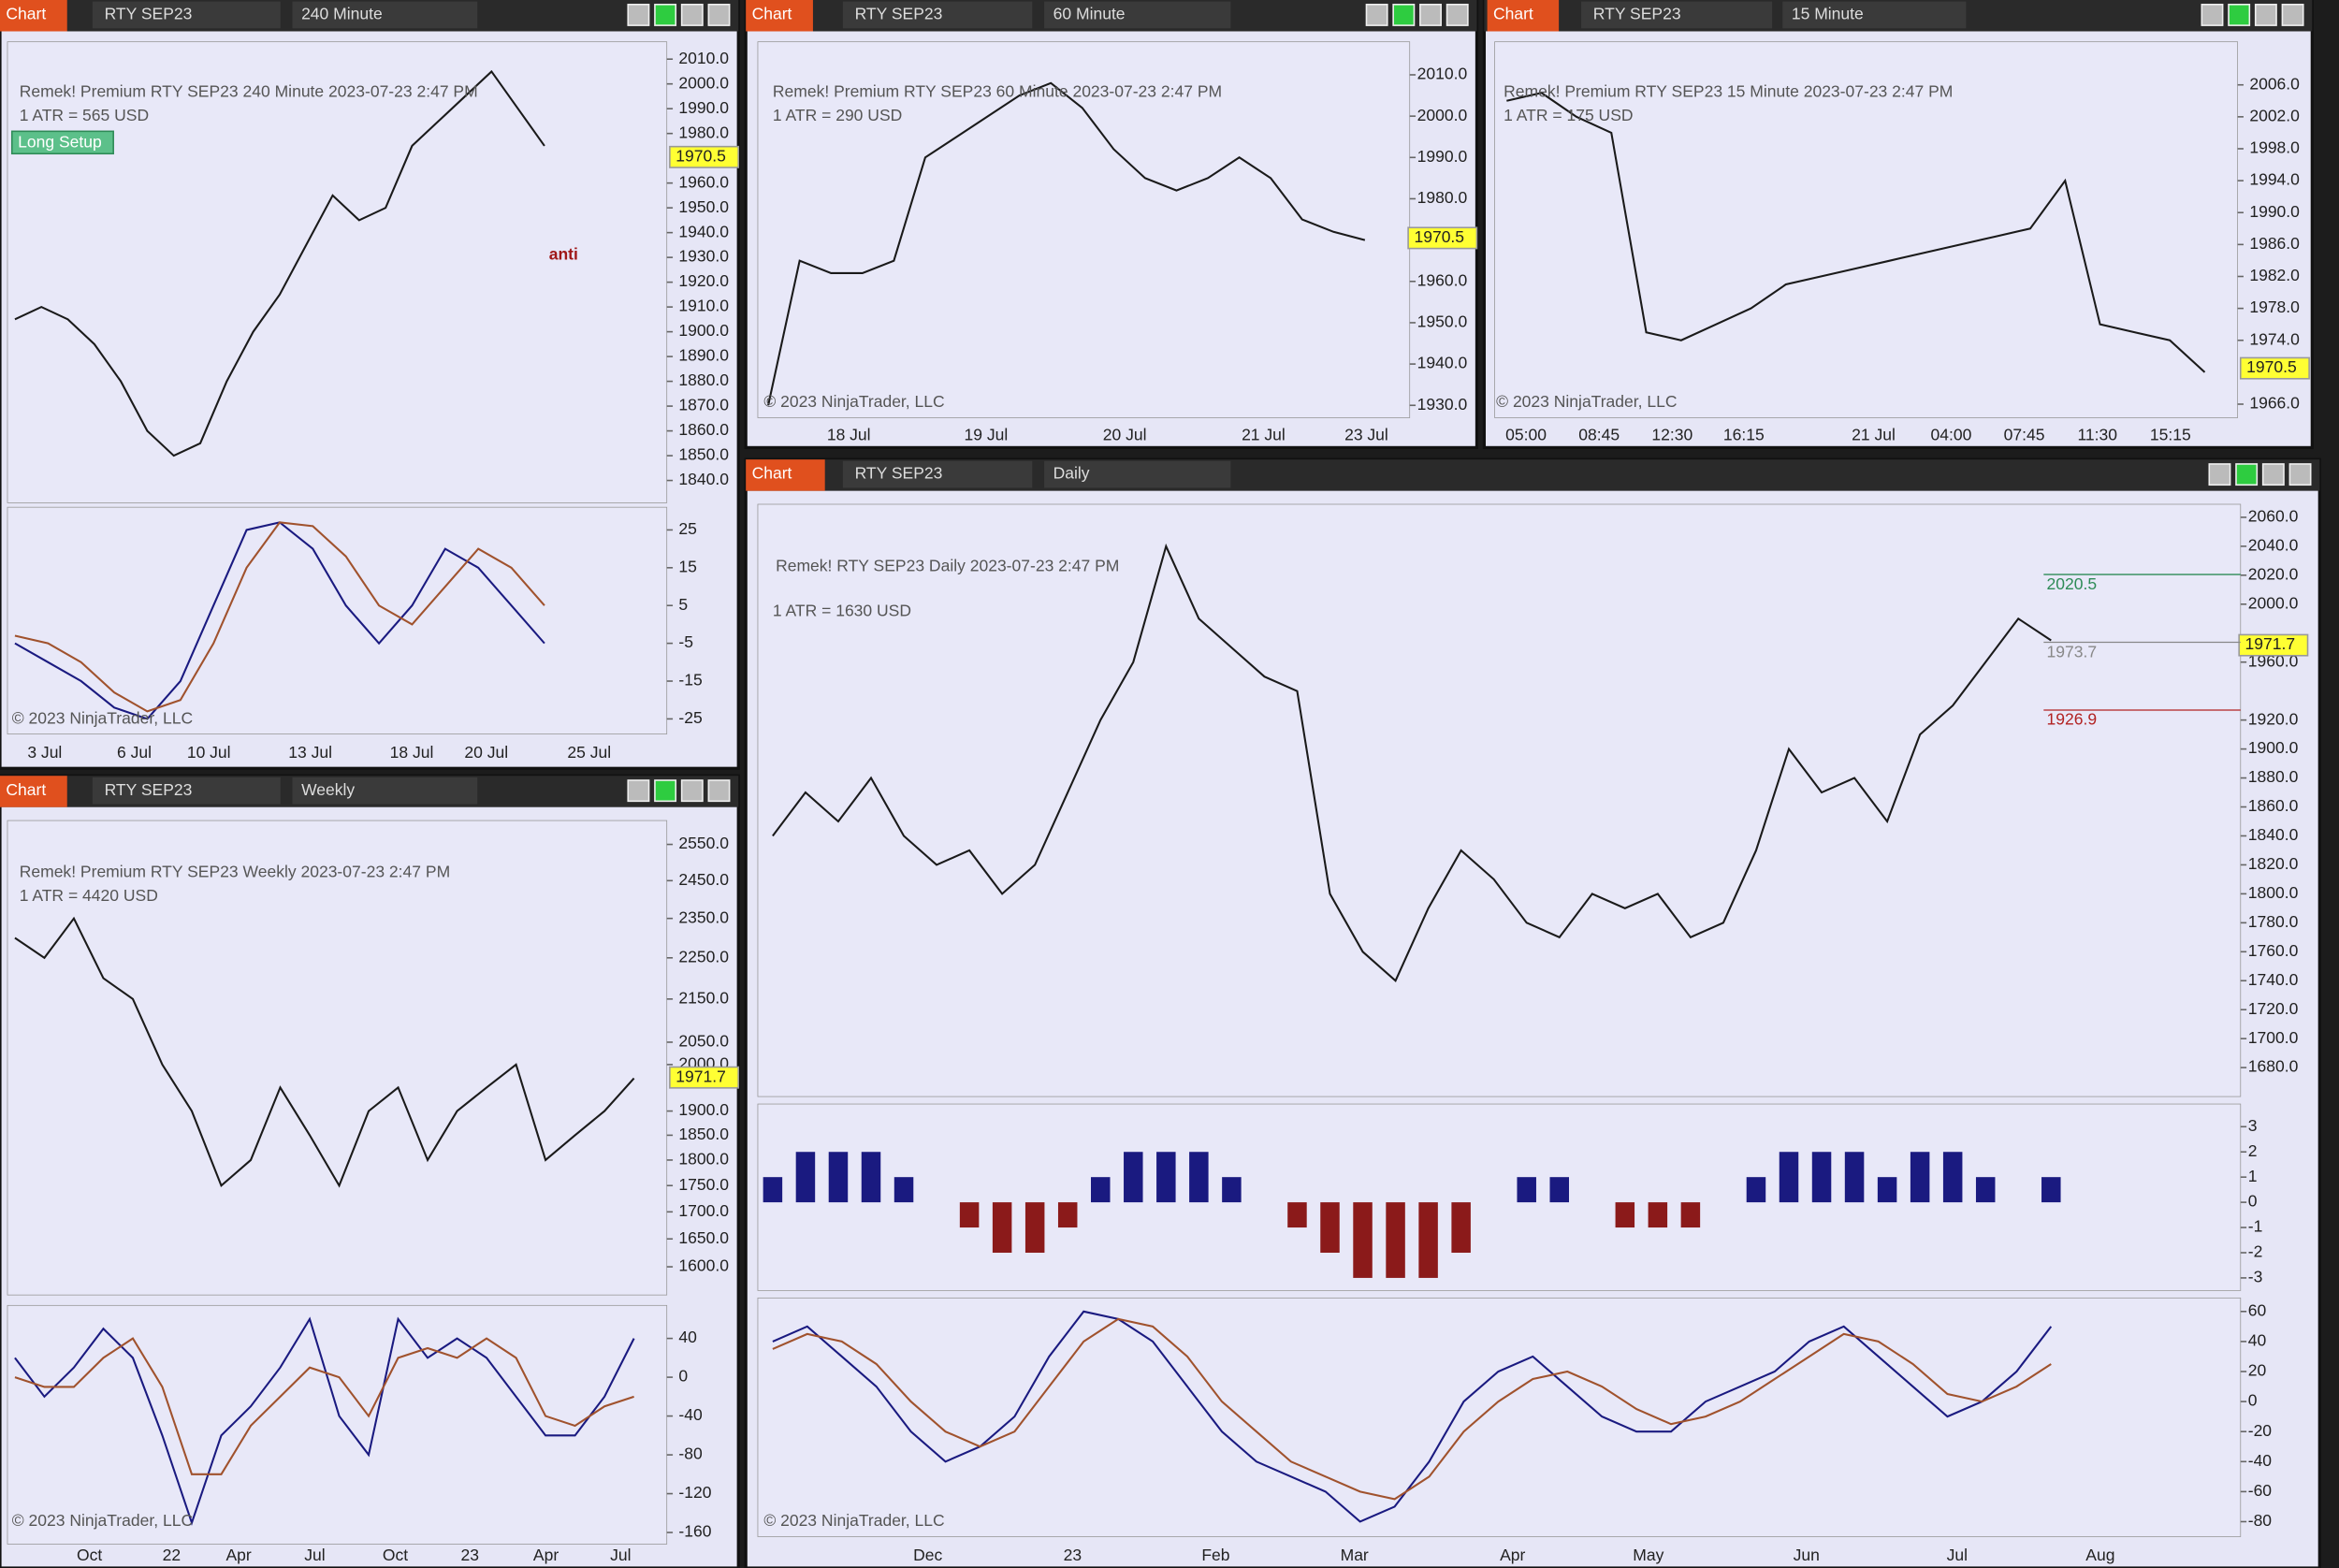 Image resolution: width=2339 pixels, height=1568 pixels. What do you see at coordinates (310, 753) in the screenshot?
I see `x-tick-label: 13 Jul` at bounding box center [310, 753].